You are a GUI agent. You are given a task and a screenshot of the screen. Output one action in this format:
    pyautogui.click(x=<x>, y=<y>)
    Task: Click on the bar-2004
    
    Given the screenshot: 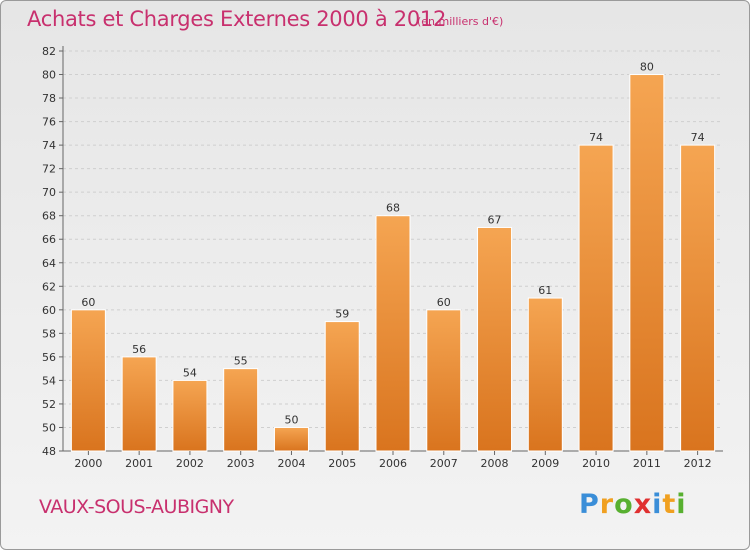 What is the action you would take?
    pyautogui.click(x=291, y=439)
    